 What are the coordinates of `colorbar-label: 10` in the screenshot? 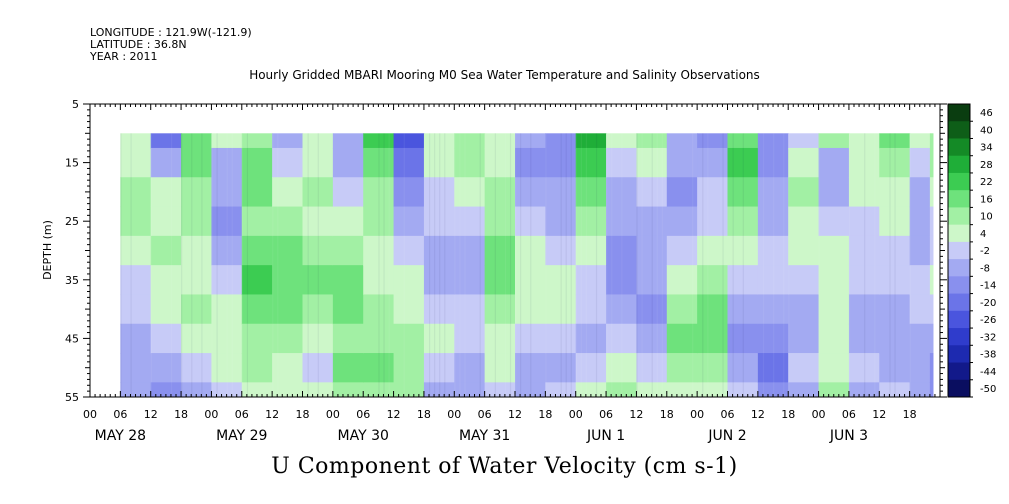 It's located at (986, 217).